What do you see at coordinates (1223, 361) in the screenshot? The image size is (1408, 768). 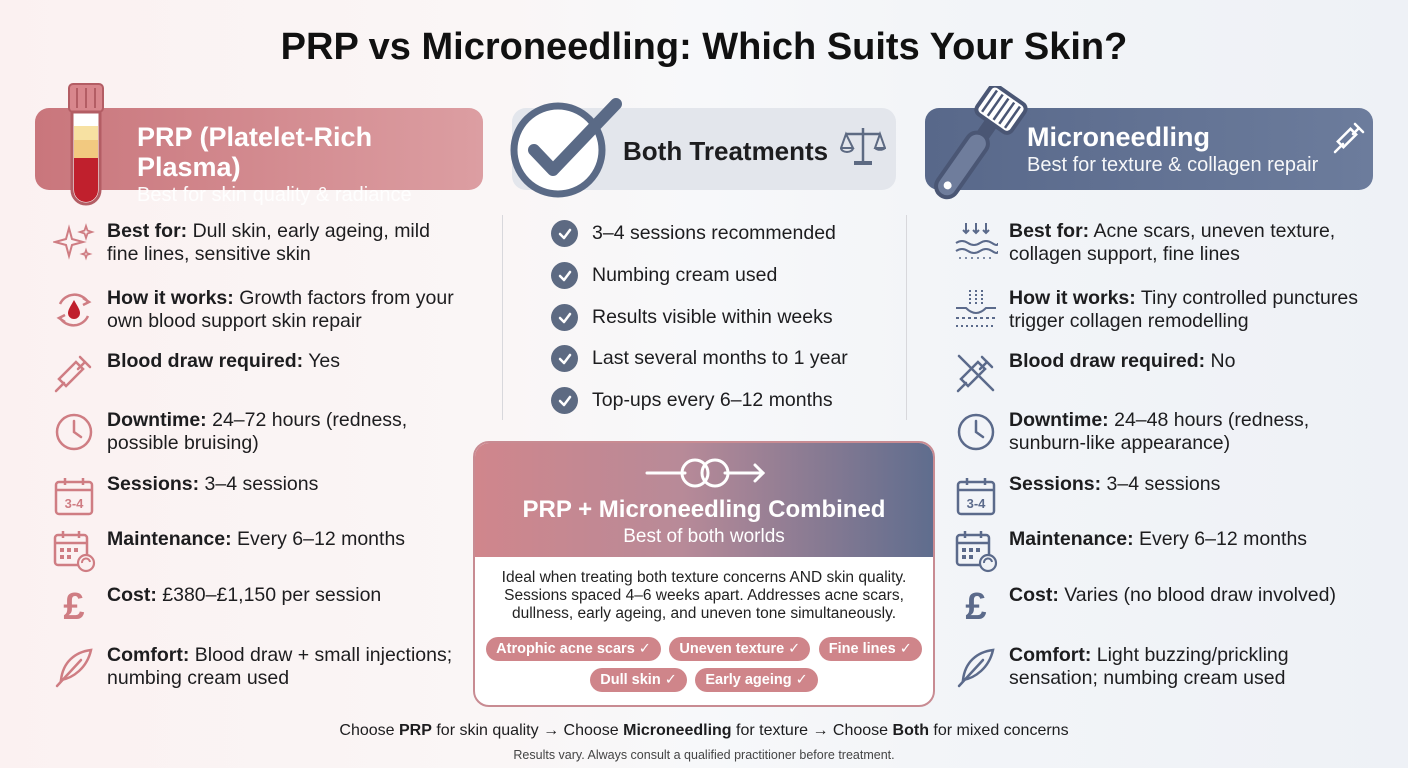 I see `mn-value-blood-draw: No` at bounding box center [1223, 361].